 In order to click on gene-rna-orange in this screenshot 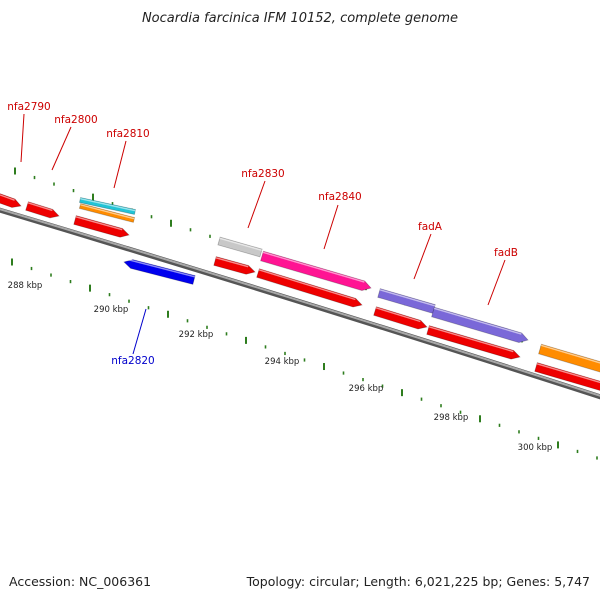, I will do `click(107, 213)`.